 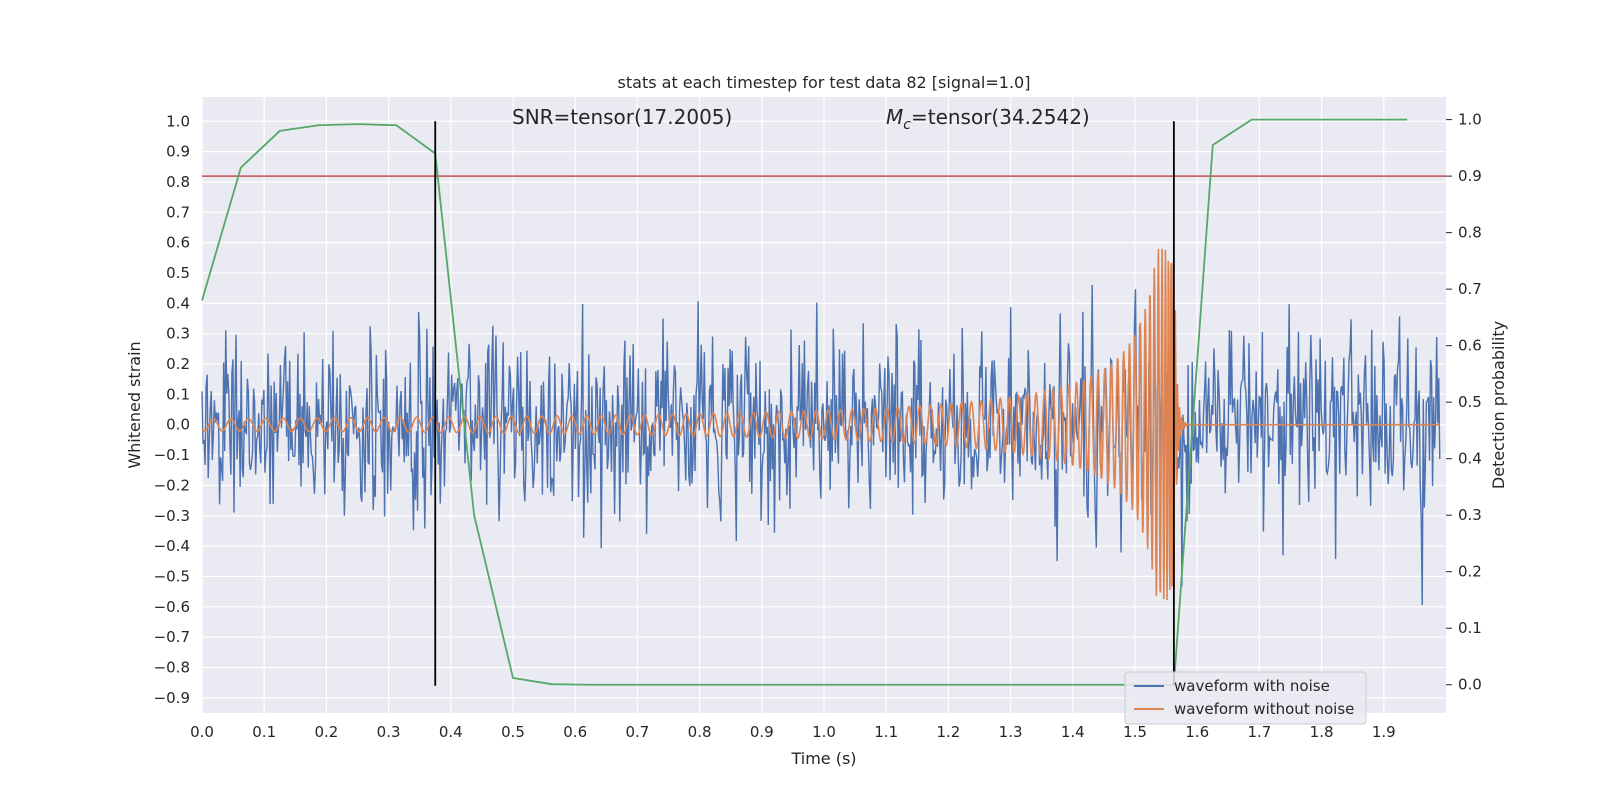 What do you see at coordinates (894, 117) in the screenshot?
I see `mc-symbol: M` at bounding box center [894, 117].